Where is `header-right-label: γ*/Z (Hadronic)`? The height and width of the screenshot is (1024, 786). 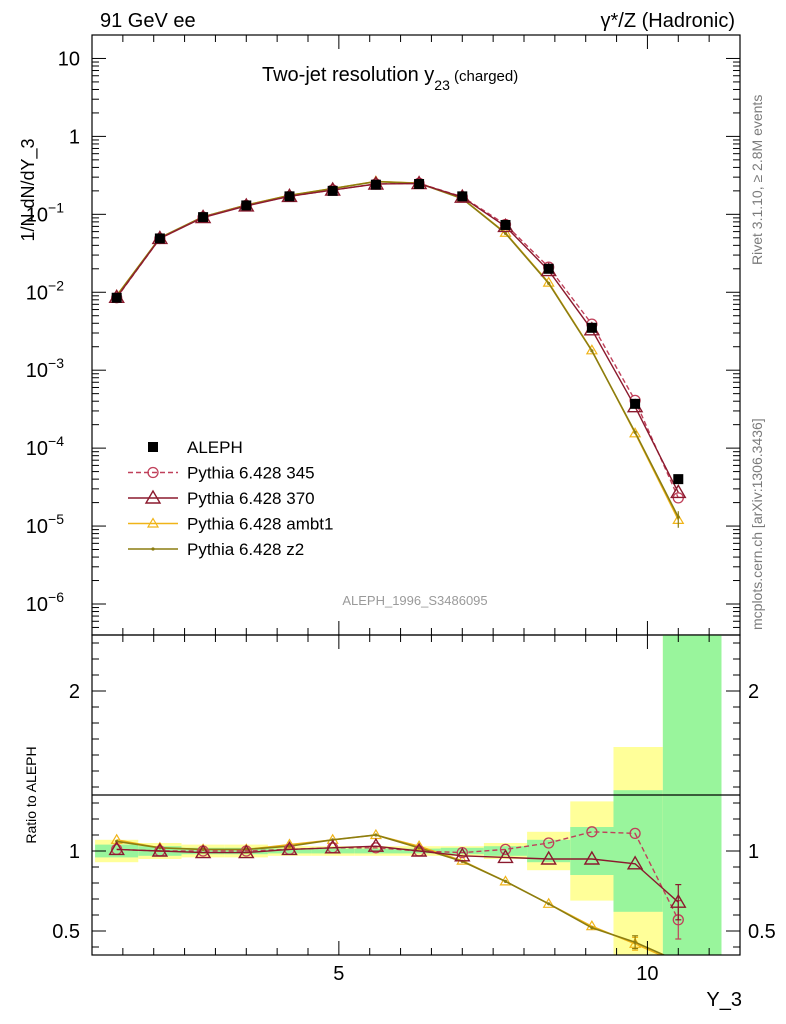 header-right-label: γ*/Z (Hadronic) is located at coordinates (668, 21).